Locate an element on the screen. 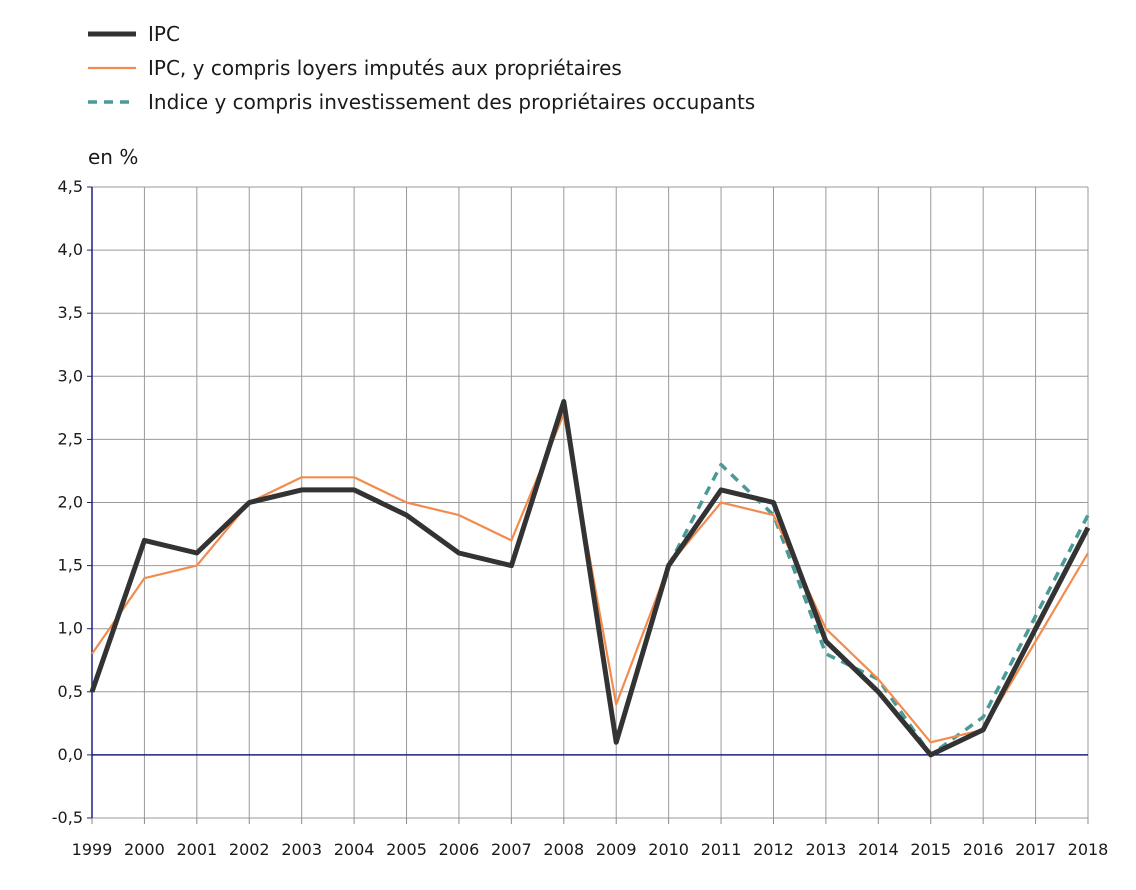 This screenshot has height=890, width=1136. x-tick-label: 2017 is located at coordinates (1035, 849).